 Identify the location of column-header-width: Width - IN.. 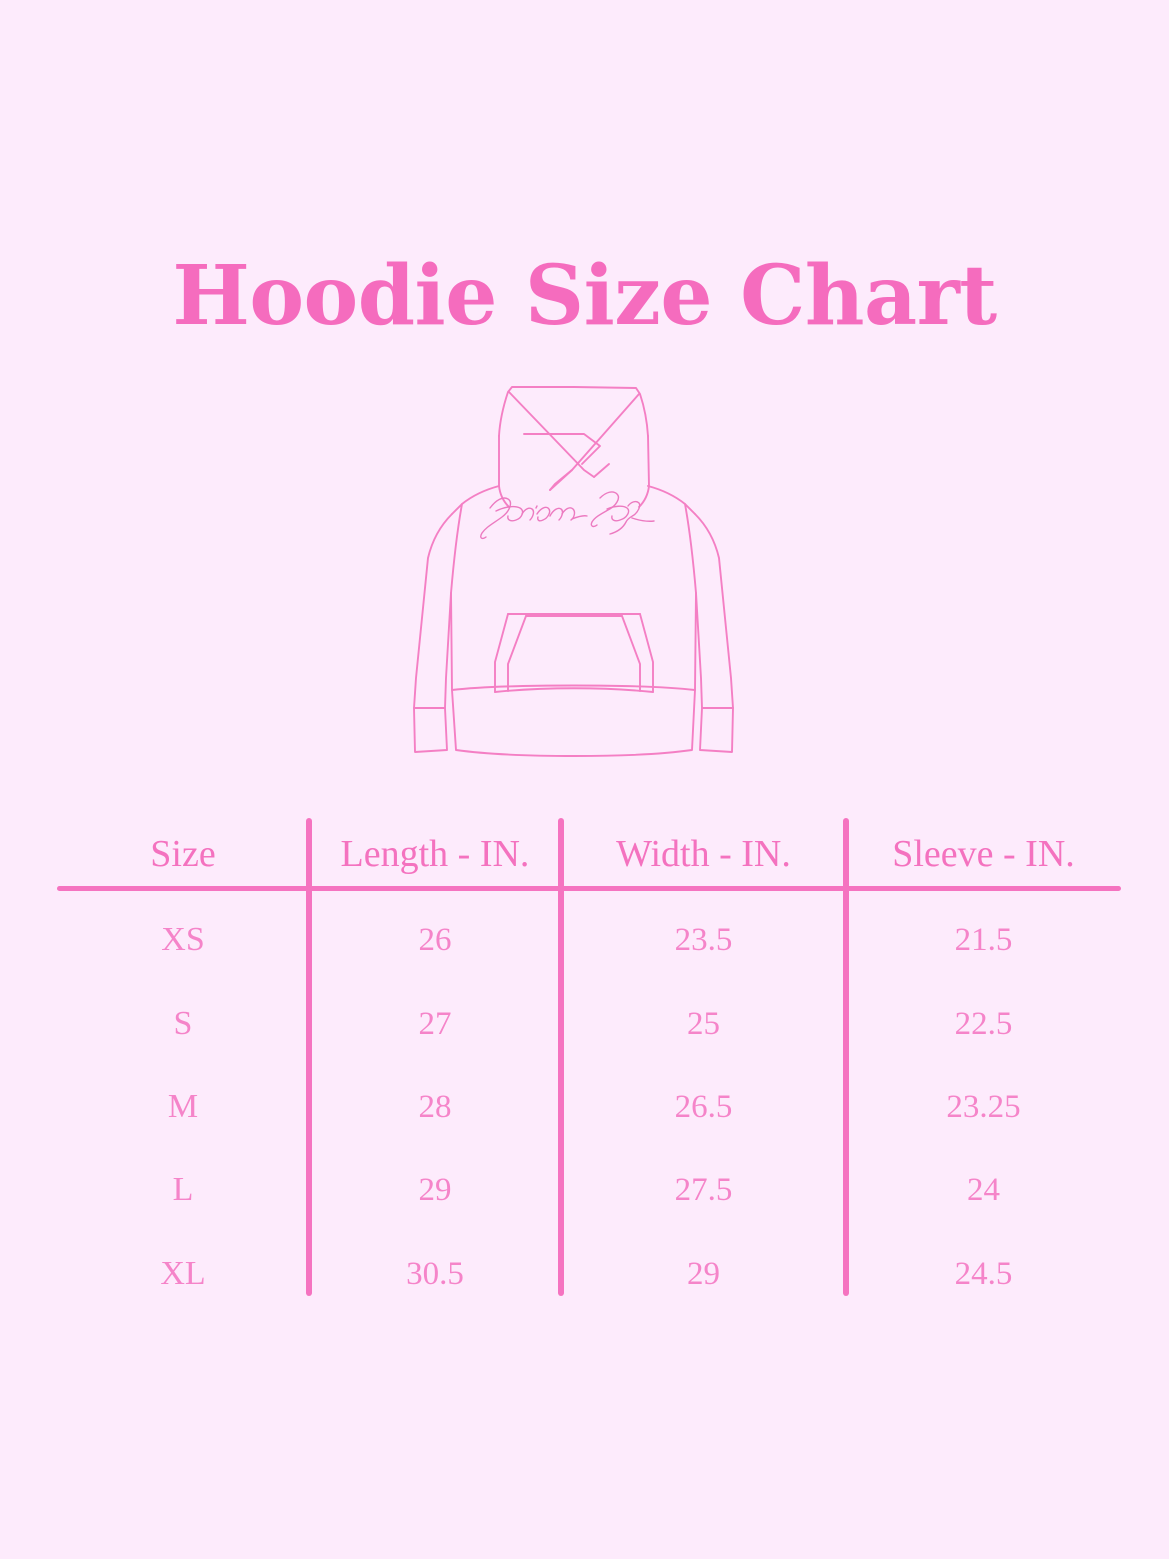
(703, 854).